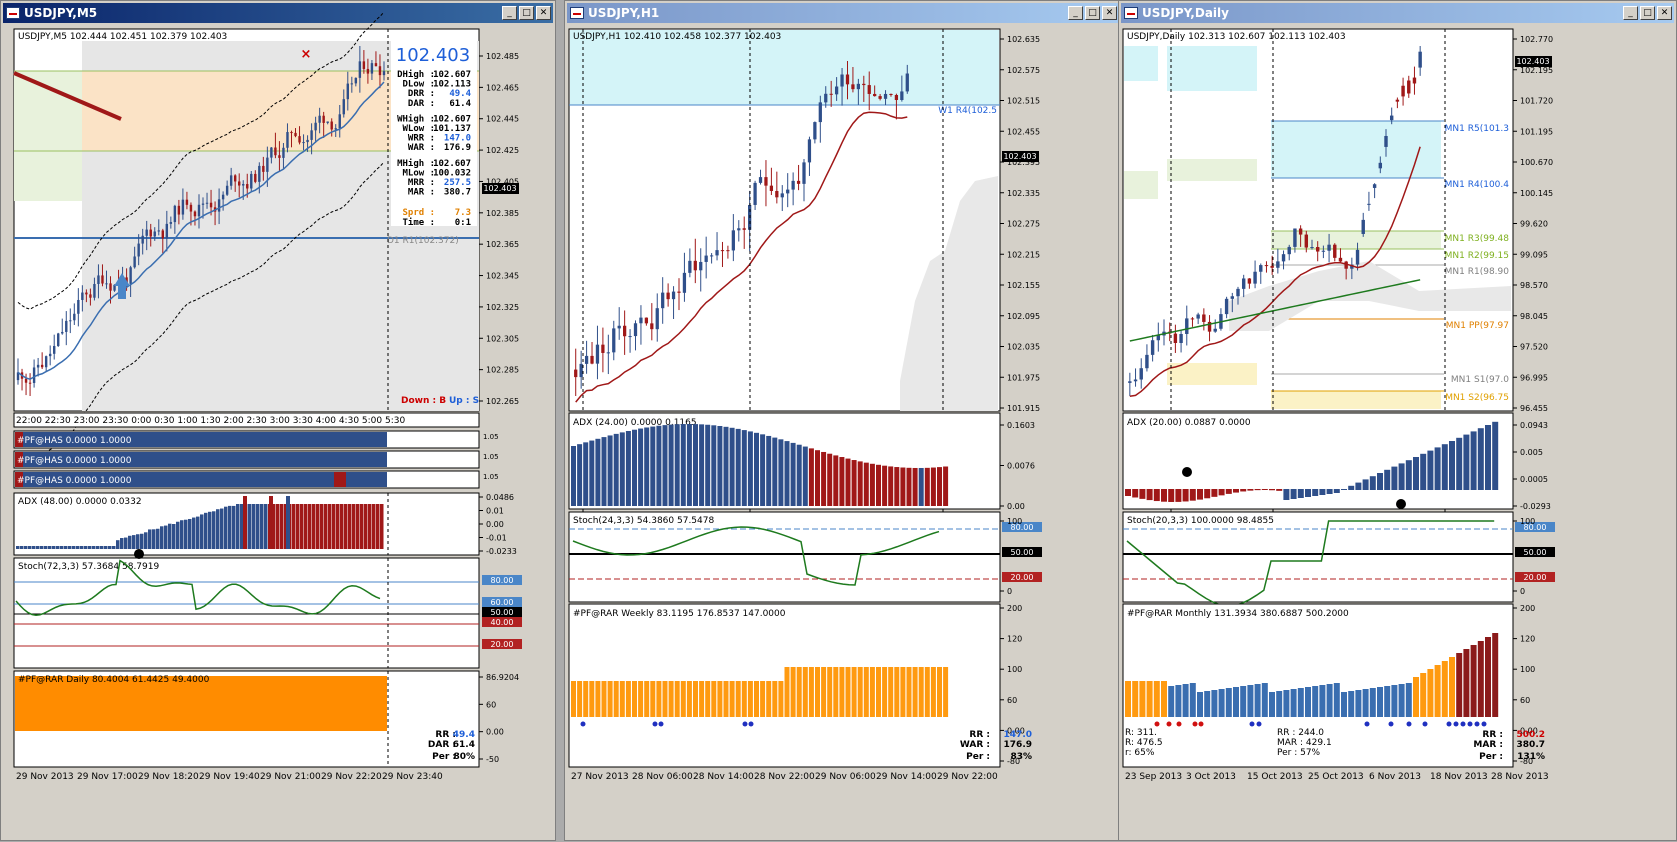 This screenshot has height=842, width=1677. What do you see at coordinates (843, 13) in the screenshot?
I see `window-titlebar: USDJPY,H1 _ □ ✕` at bounding box center [843, 13].